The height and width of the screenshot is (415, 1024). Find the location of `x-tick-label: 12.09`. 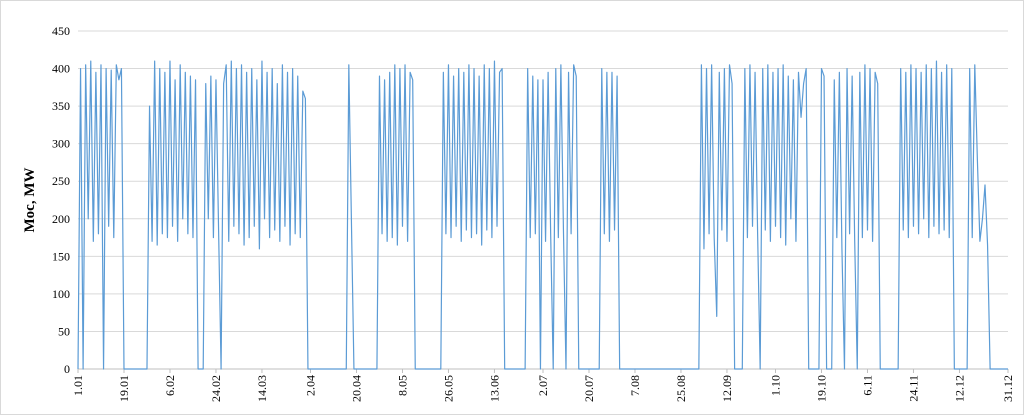

x-tick-label: 12.09 is located at coordinates (727, 388).